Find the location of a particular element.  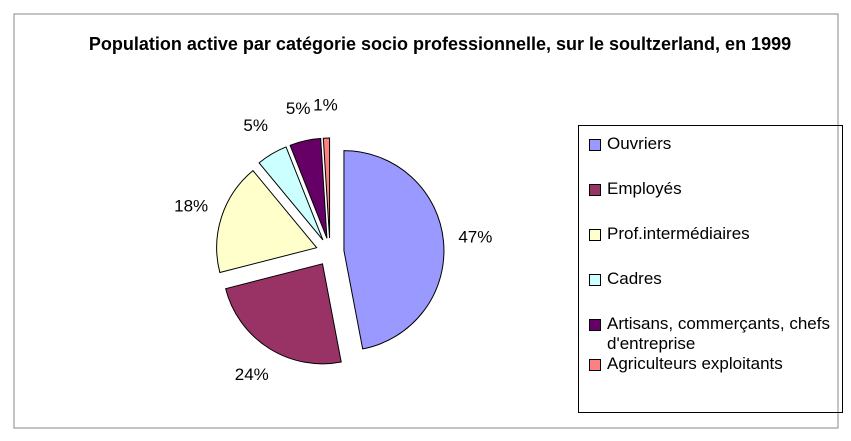

data-label: 18% is located at coordinates (191, 205).